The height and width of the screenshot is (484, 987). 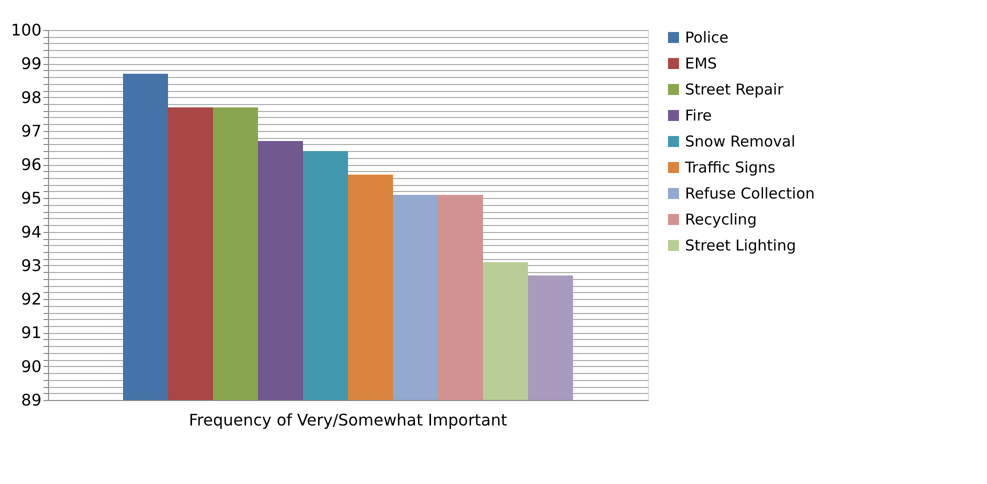 What do you see at coordinates (740, 245) in the screenshot?
I see `legend-label: Street Lighting` at bounding box center [740, 245].